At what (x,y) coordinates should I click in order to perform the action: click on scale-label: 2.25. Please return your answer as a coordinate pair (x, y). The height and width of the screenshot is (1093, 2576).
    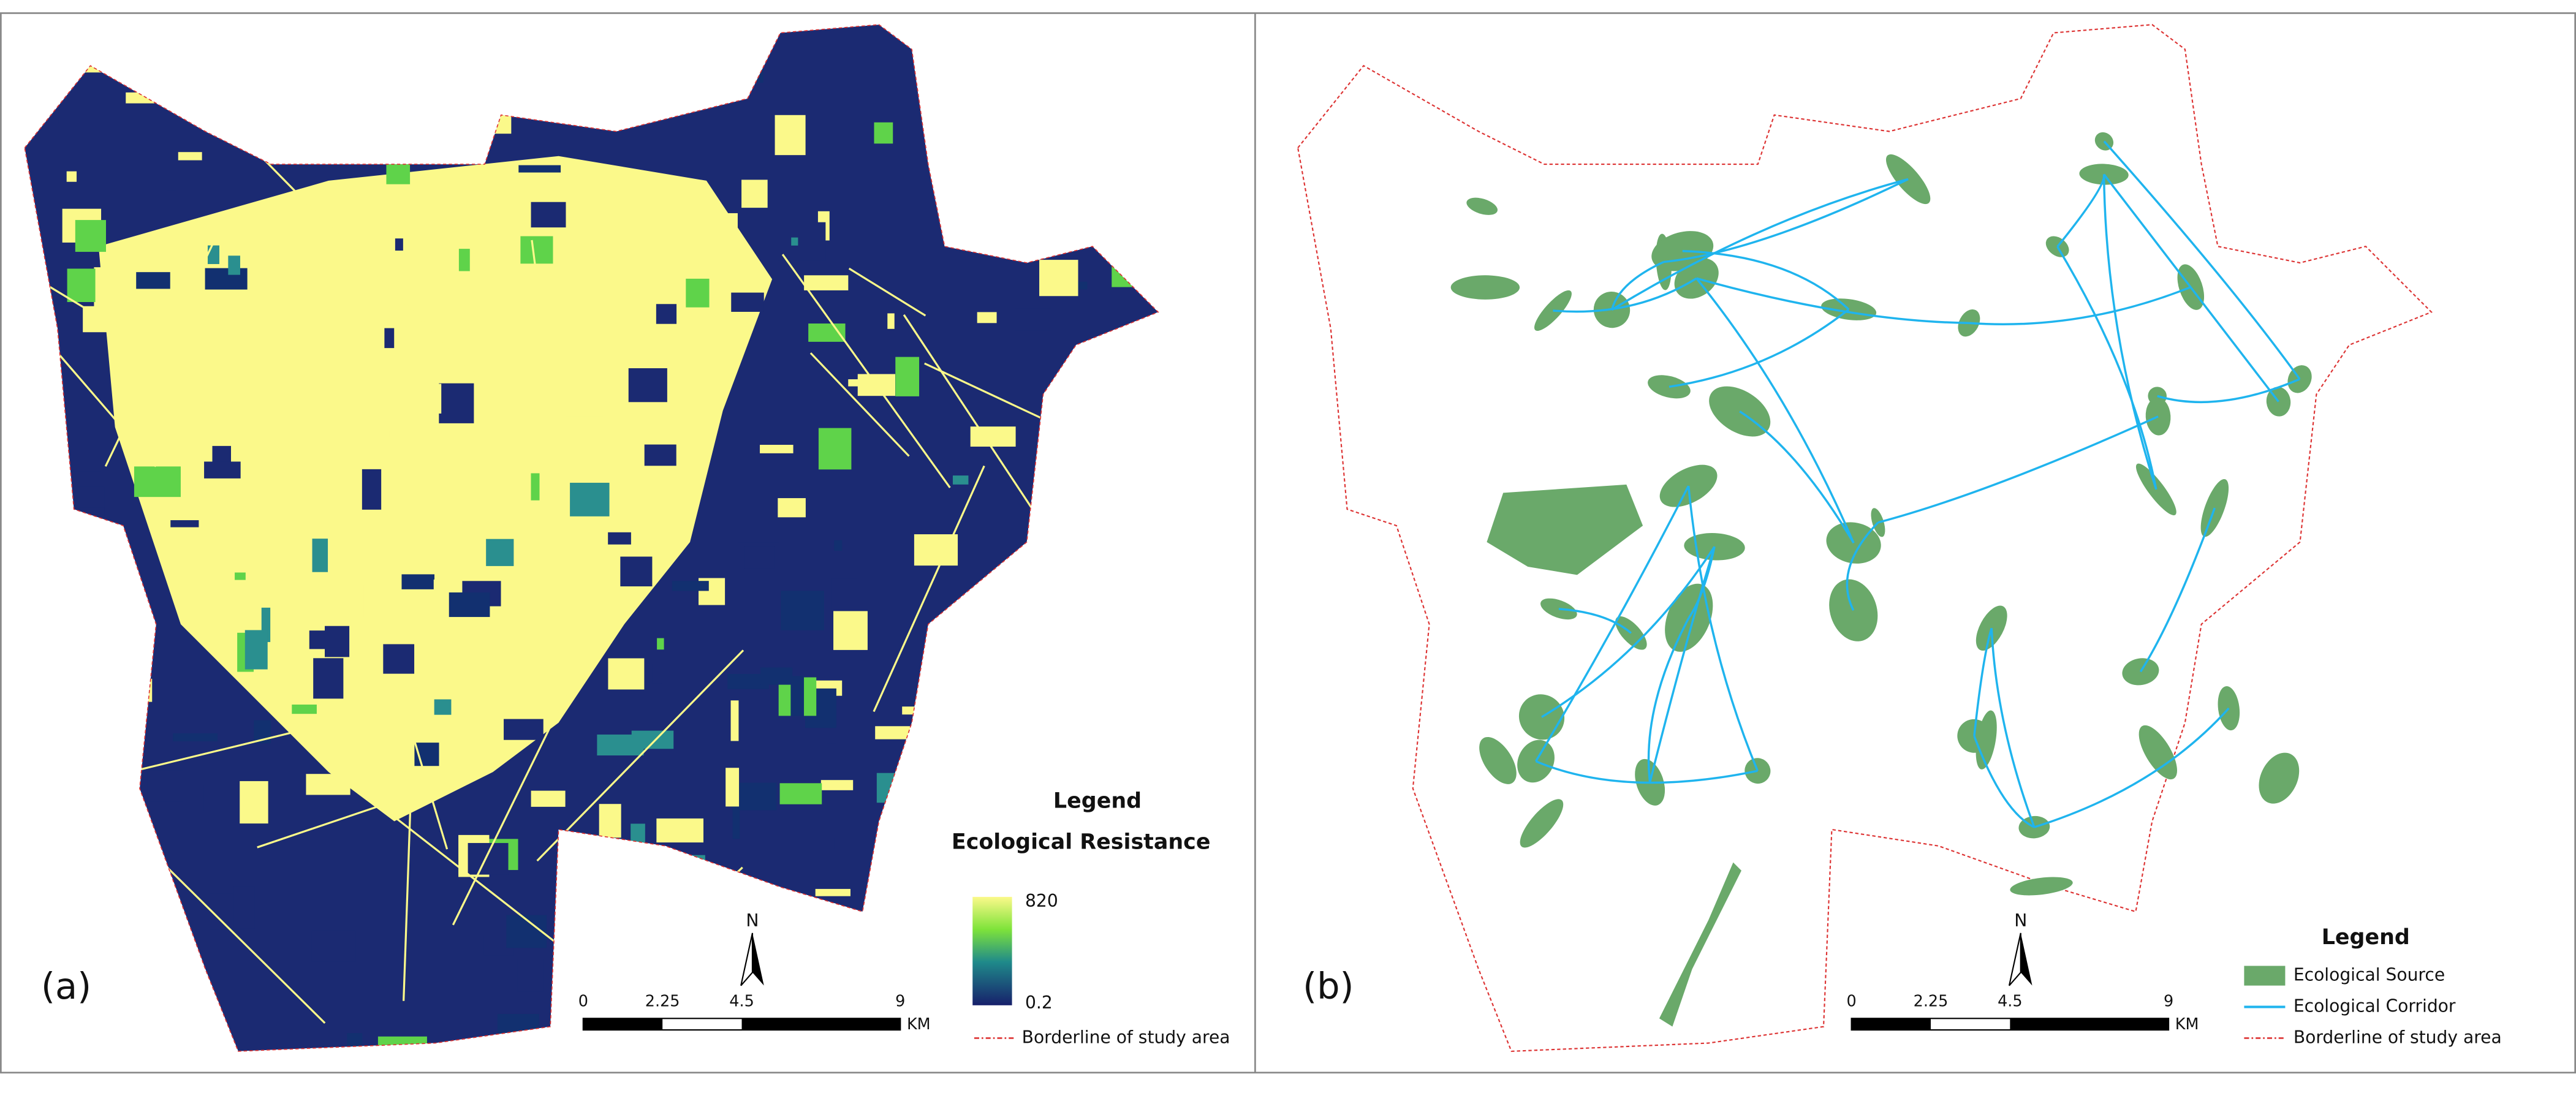
    Looking at the image, I should click on (1932, 1001).